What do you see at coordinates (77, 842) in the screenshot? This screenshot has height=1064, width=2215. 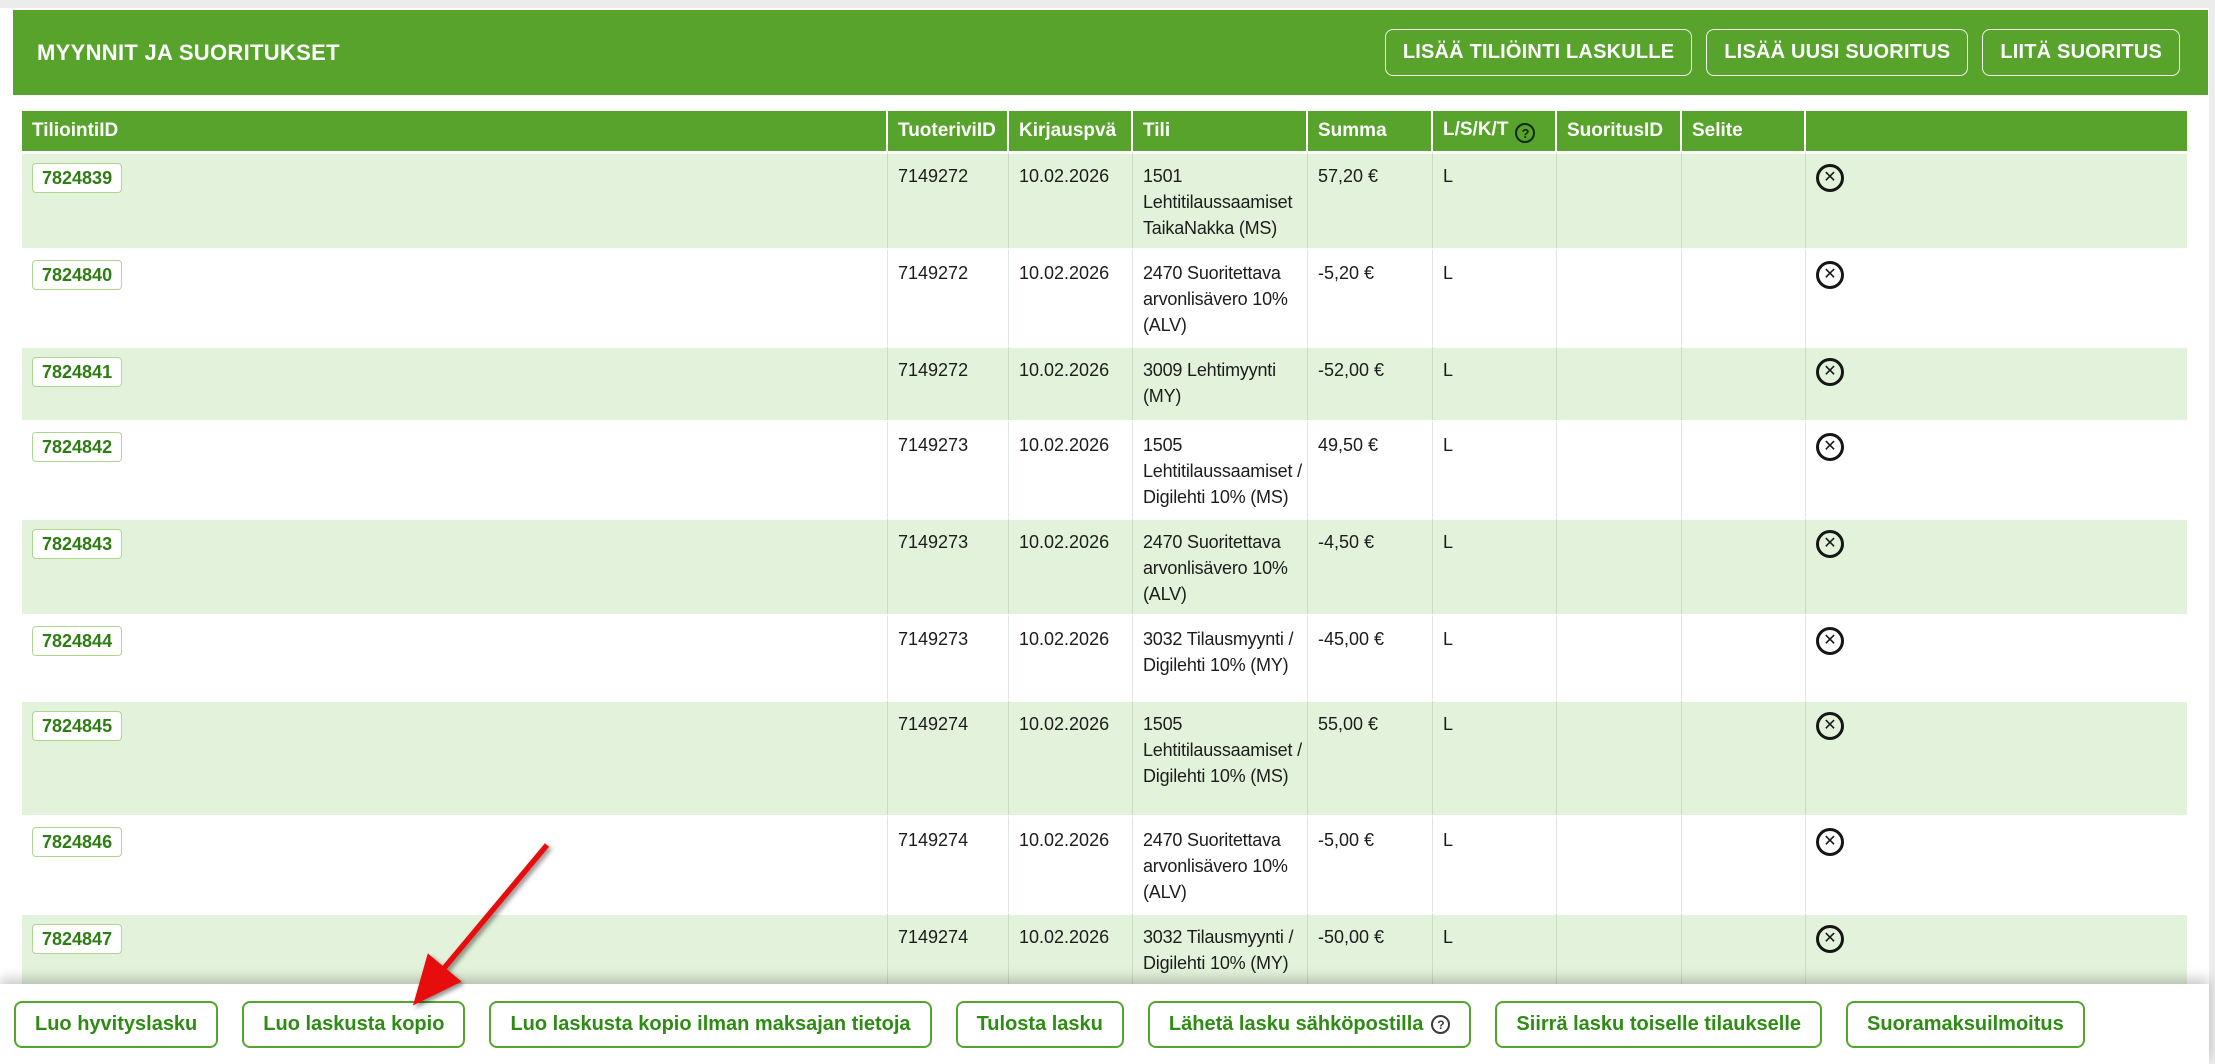 I see `tiliointi-id-link: 7824846` at bounding box center [77, 842].